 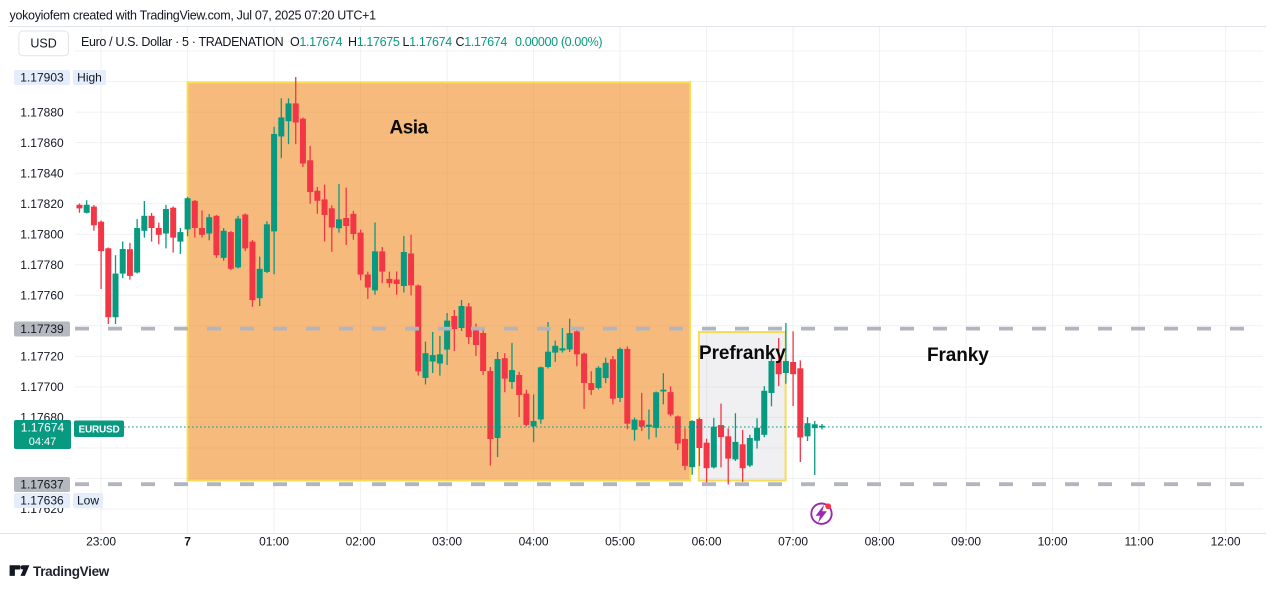 What do you see at coordinates (316, 42) in the screenshot?
I see `svg-text: O1.17674` at bounding box center [316, 42].